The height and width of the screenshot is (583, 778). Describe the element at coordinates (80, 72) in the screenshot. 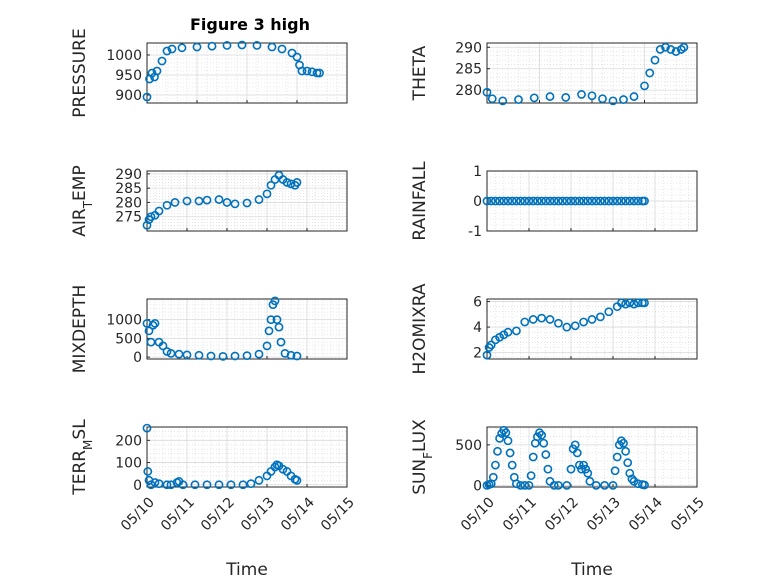

I see `y-axis-label: PRESSURE` at that location.